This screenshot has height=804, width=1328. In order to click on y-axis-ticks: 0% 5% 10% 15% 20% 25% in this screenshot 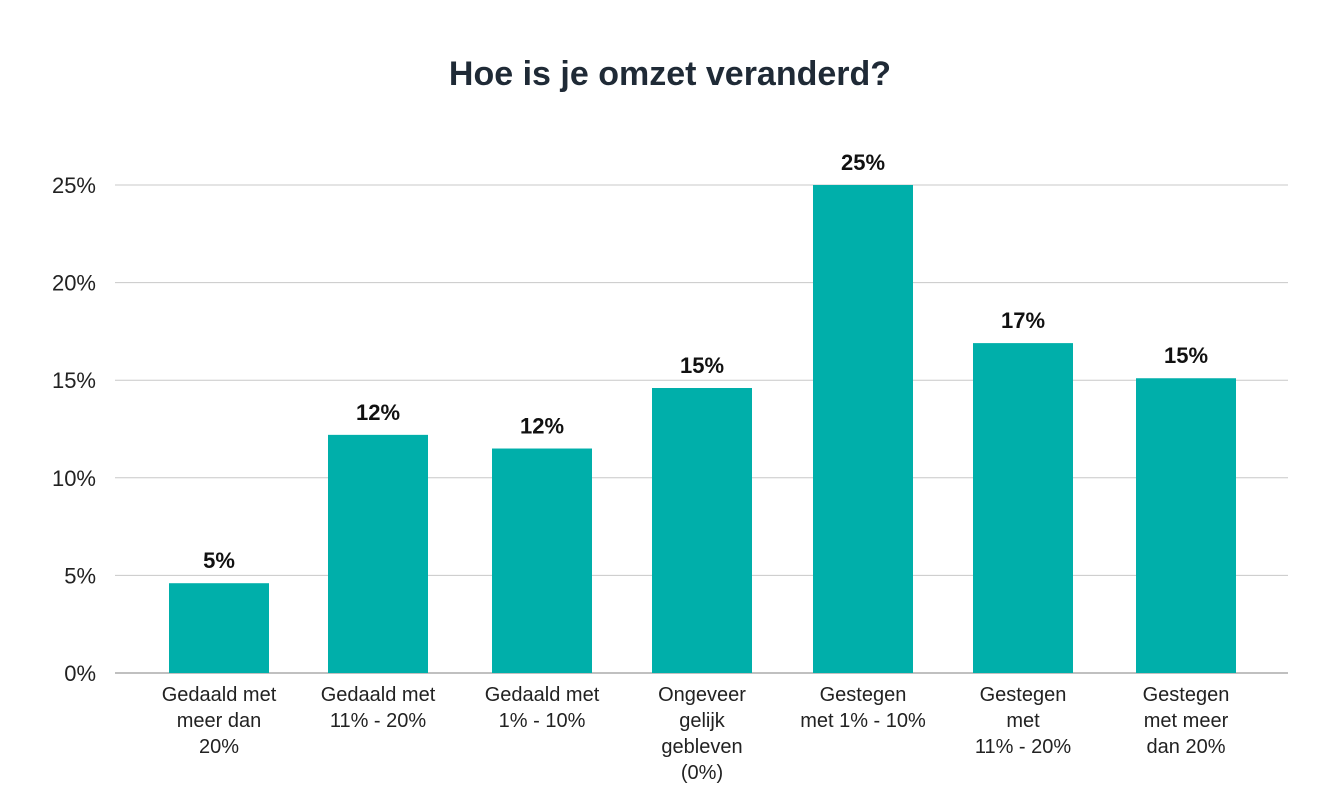, I will do `click(74, 429)`.